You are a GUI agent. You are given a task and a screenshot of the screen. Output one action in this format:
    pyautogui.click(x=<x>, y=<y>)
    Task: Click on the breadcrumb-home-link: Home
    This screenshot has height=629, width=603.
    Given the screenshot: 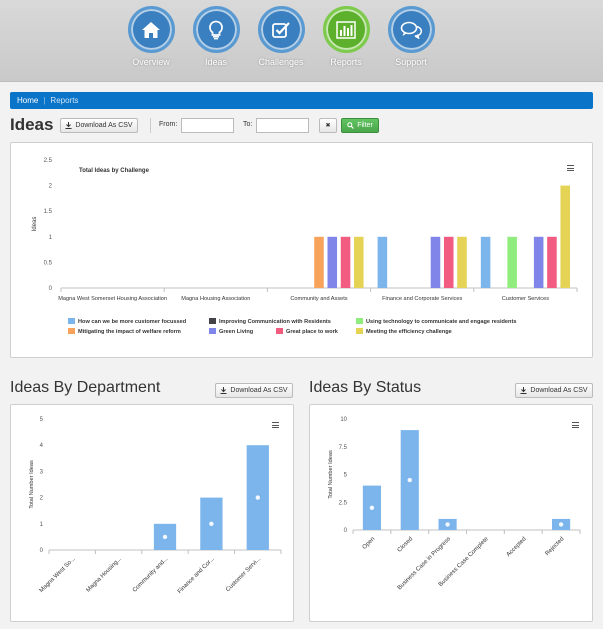 What is the action you would take?
    pyautogui.click(x=28, y=100)
    